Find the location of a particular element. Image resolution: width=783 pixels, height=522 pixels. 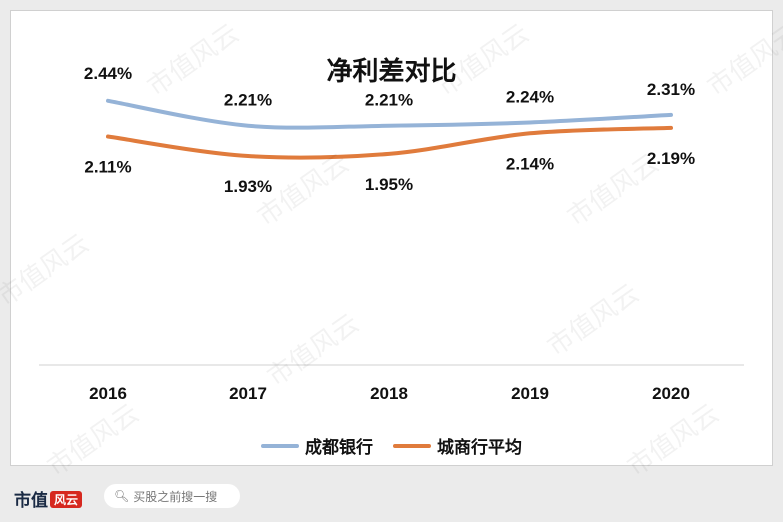

data-label-1-3: 2.14% is located at coordinates (530, 163).